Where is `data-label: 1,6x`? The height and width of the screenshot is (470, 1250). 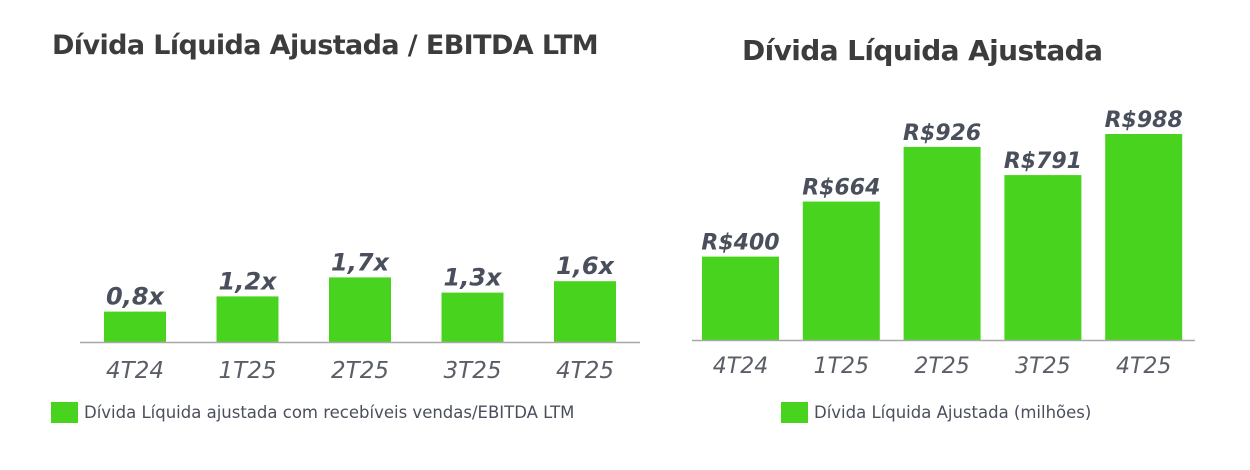 data-label: 1,6x is located at coordinates (586, 266).